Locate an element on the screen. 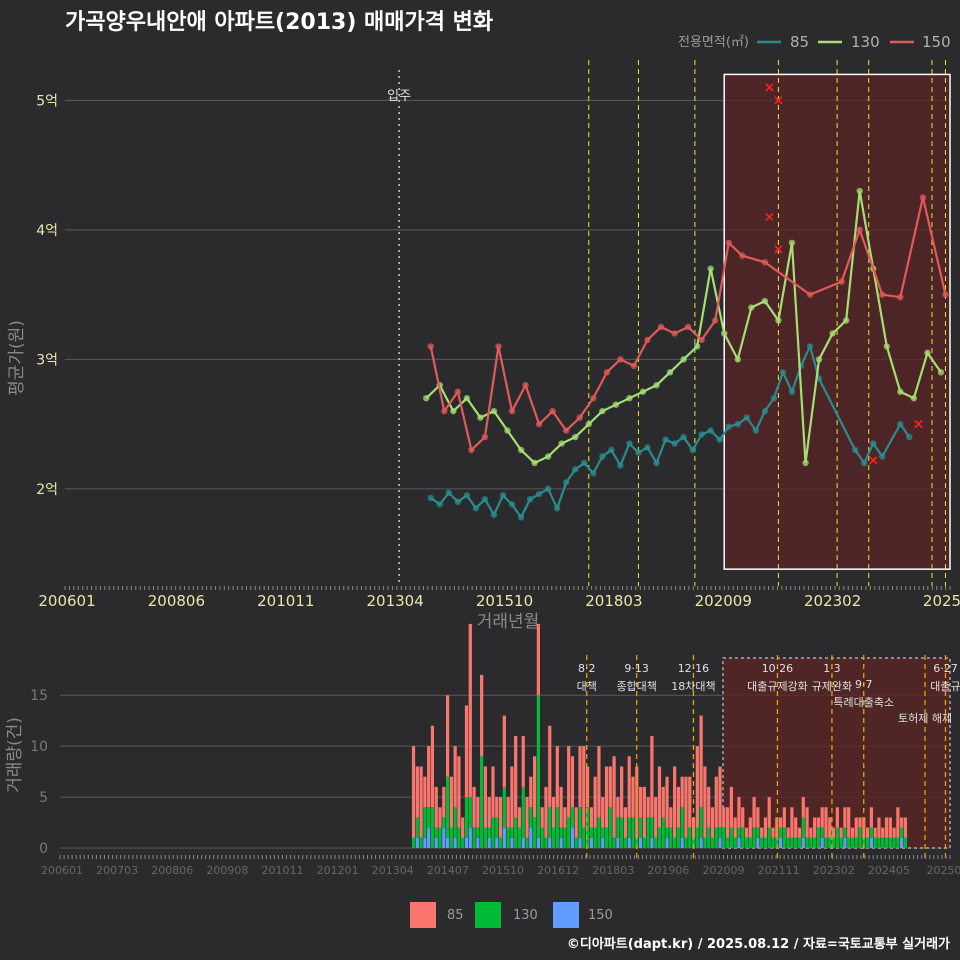 Image resolution: width=960 pixels, height=960 pixels. legend-title: 전용면적(㎡) is located at coordinates (713, 42).